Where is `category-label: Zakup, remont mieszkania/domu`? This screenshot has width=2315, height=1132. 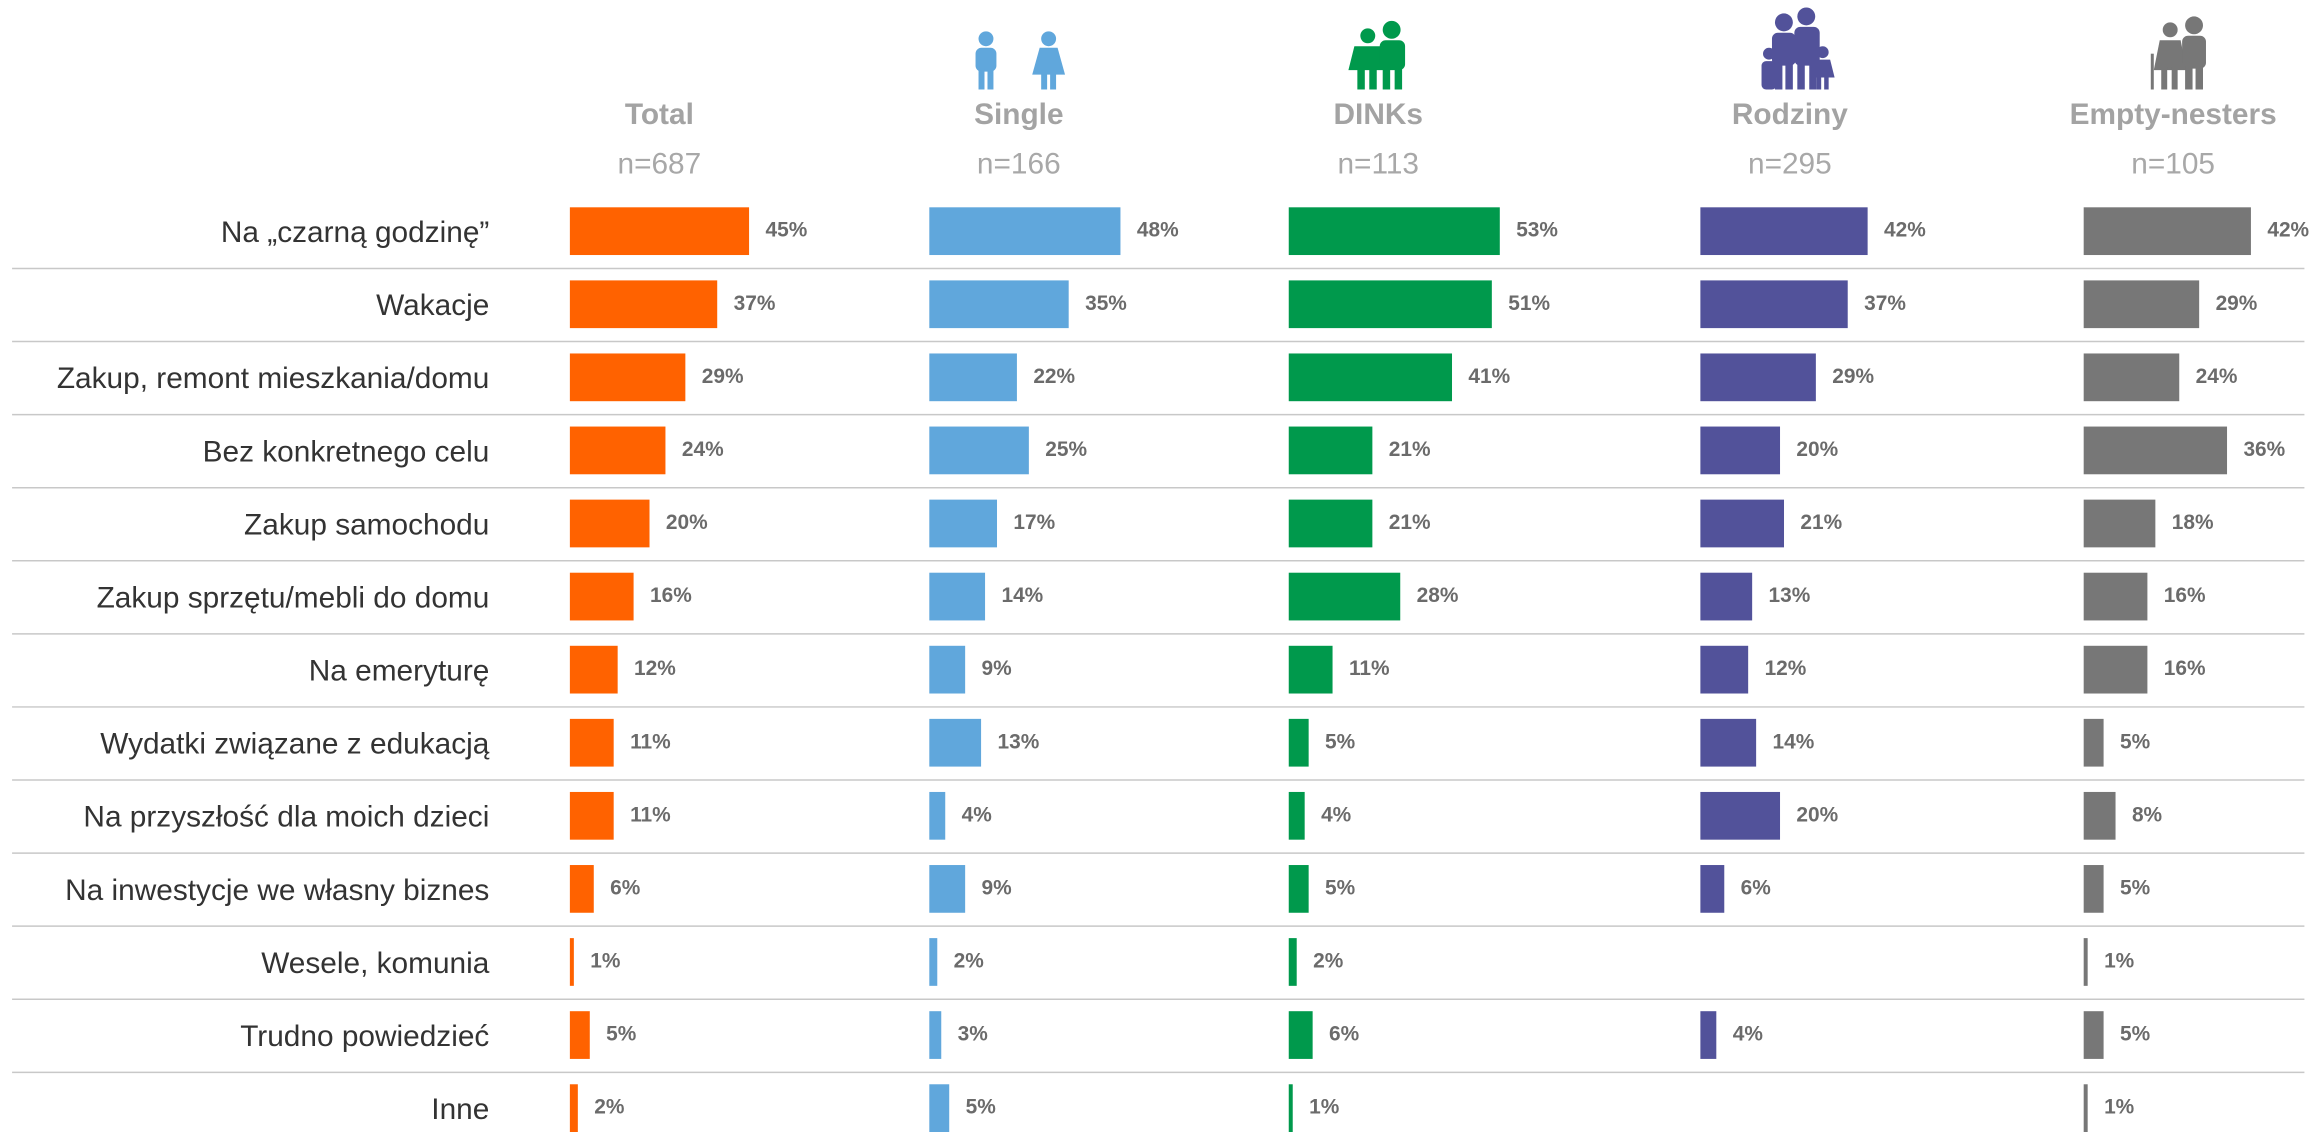
category-label: Zakup, remont mieszkania/domu is located at coordinates (273, 378).